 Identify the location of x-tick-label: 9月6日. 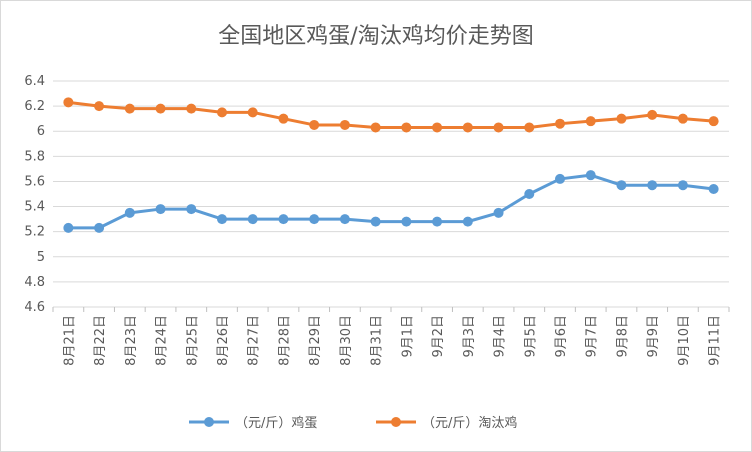
(561, 336).